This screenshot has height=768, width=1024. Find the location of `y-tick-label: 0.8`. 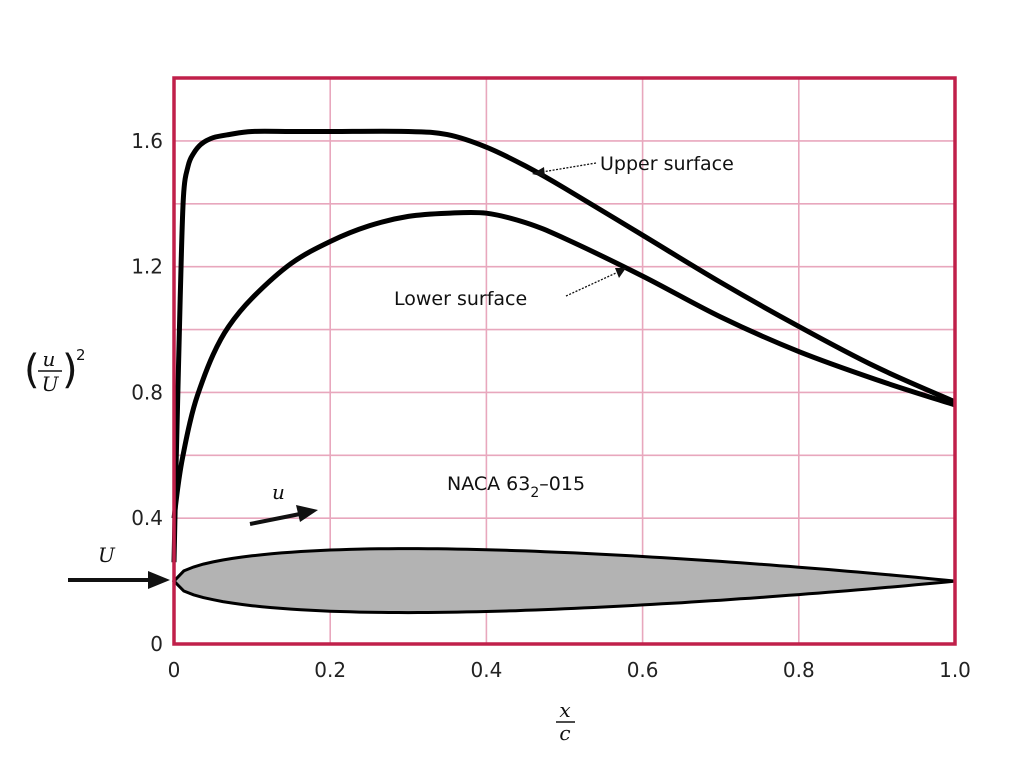

y-tick-label: 0.8 is located at coordinates (147, 392).